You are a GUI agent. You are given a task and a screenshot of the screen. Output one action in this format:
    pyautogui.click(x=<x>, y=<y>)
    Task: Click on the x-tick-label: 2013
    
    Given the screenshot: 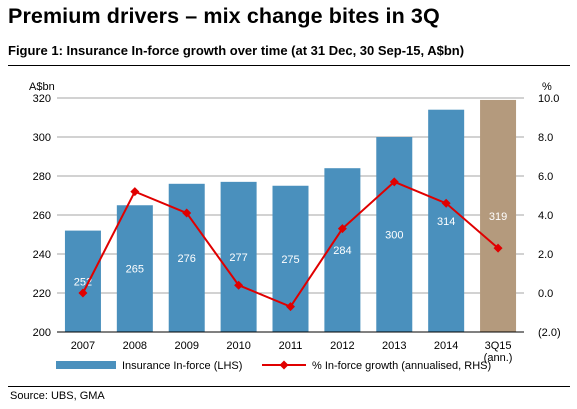 What is the action you would take?
    pyautogui.click(x=394, y=346)
    